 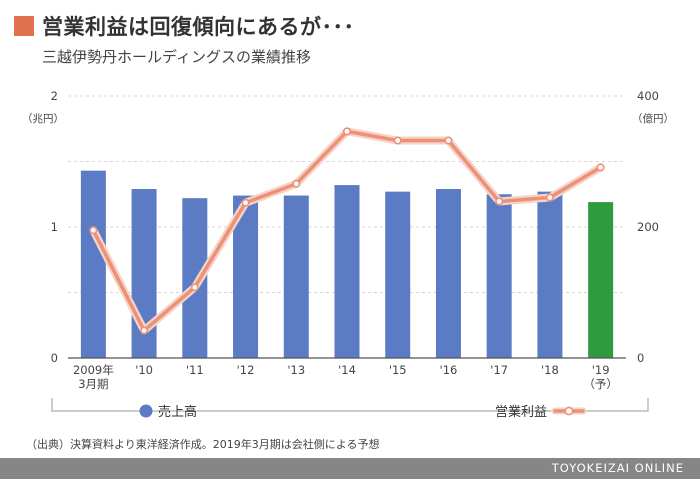 I want to click on y-right-unit-label: （億円）, so click(x=653, y=118).